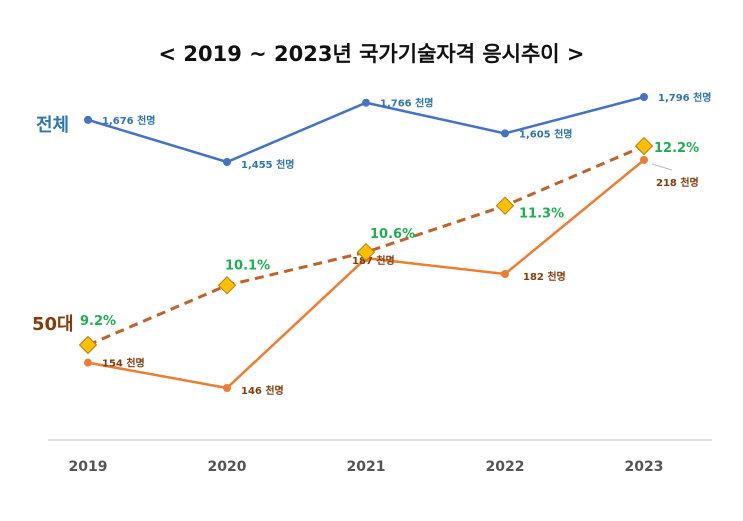 The image size is (743, 521). Describe the element at coordinates (505, 467) in the screenshot. I see `x-tick-label: 2022` at that location.